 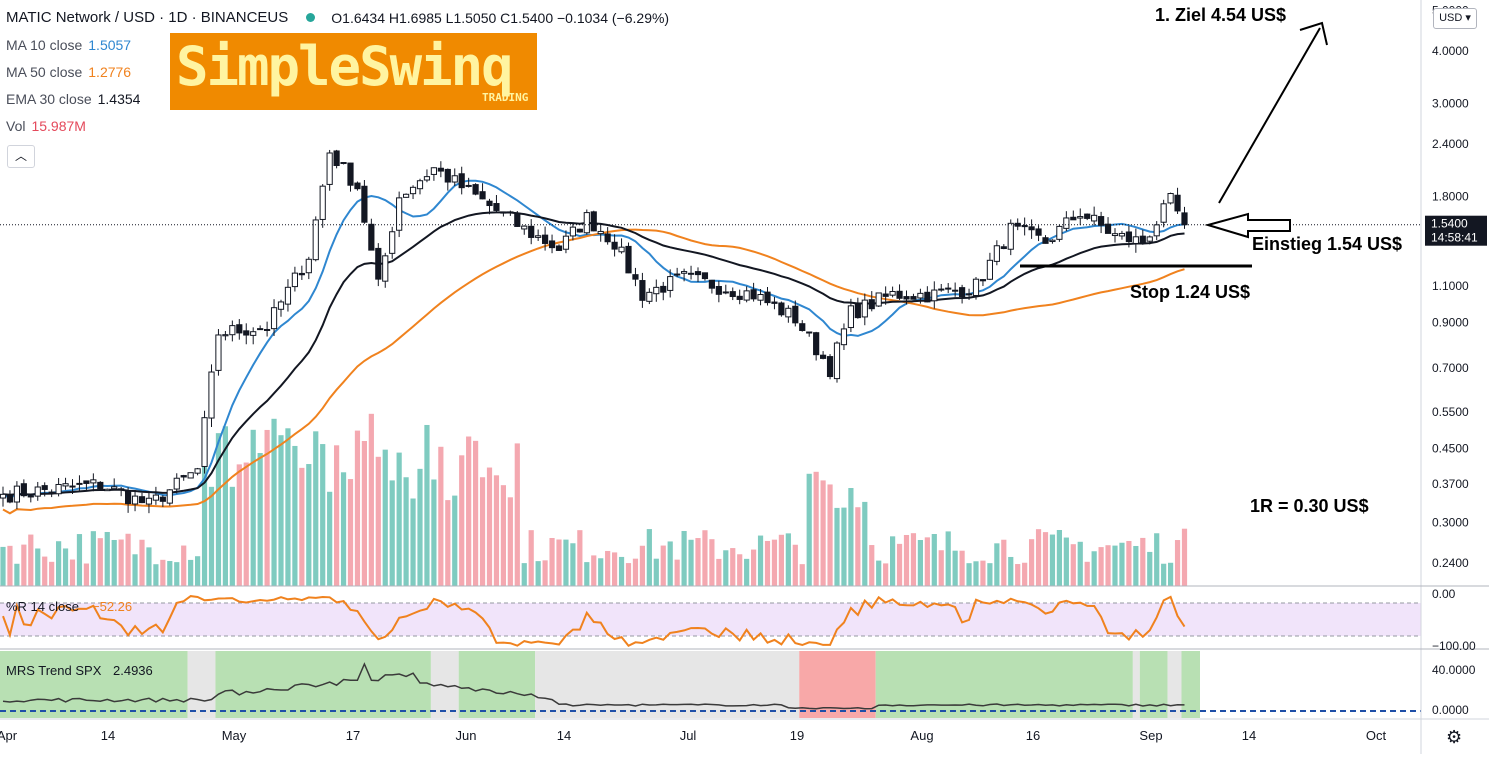 What do you see at coordinates (1456, 230) in the screenshot?
I see `last-price-tag` at bounding box center [1456, 230].